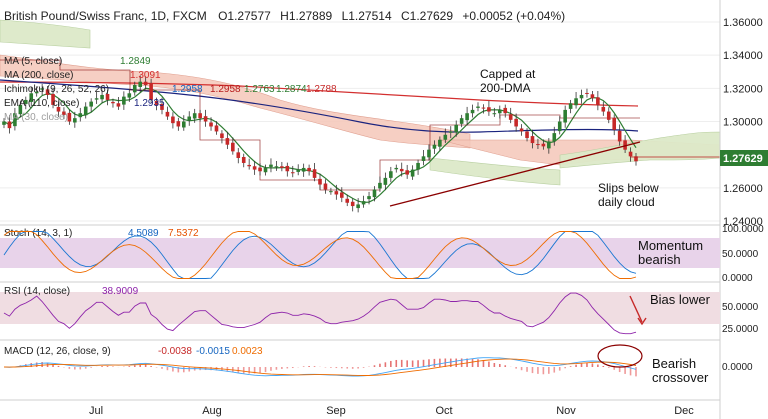 This screenshot has height=419, width=768. I want to click on legend-ichimoku: Ichimoku (9, 26, 52, 26), so click(56, 89).